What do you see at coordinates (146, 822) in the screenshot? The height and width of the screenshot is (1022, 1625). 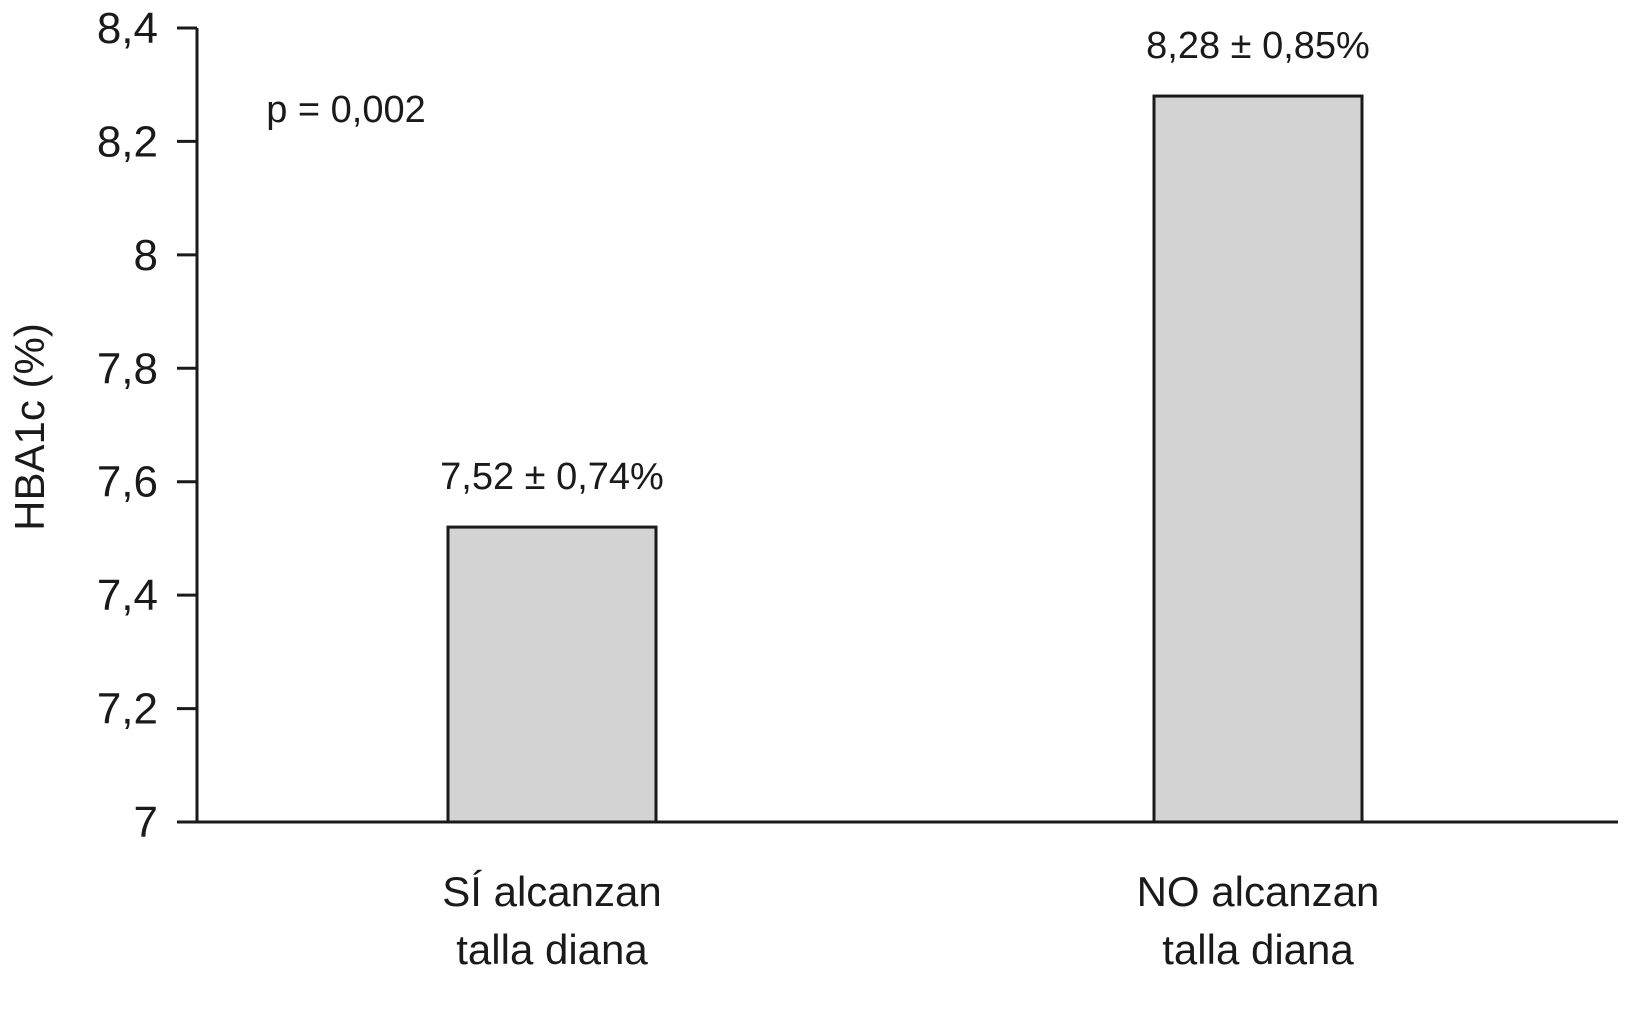 I see `y-tick-label-1: 7` at bounding box center [146, 822].